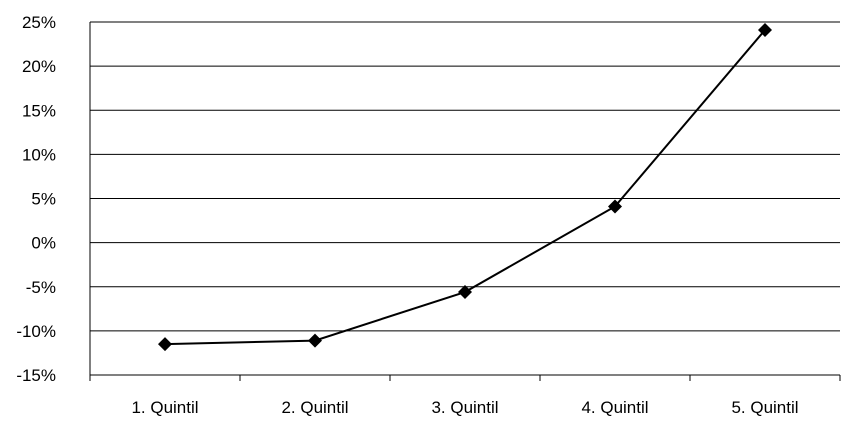 The image size is (844, 423). I want to click on x-category-label: 4. Quintil, so click(614, 407).